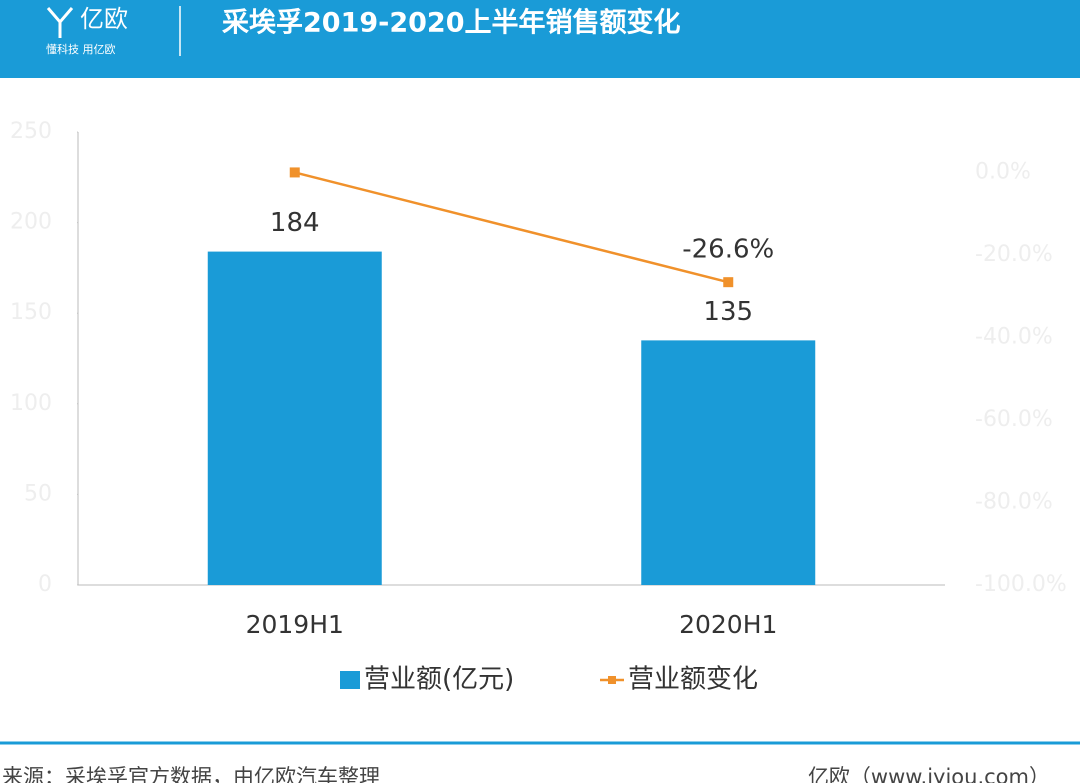  I want to click on logo-text: 亿欧, so click(104, 19).